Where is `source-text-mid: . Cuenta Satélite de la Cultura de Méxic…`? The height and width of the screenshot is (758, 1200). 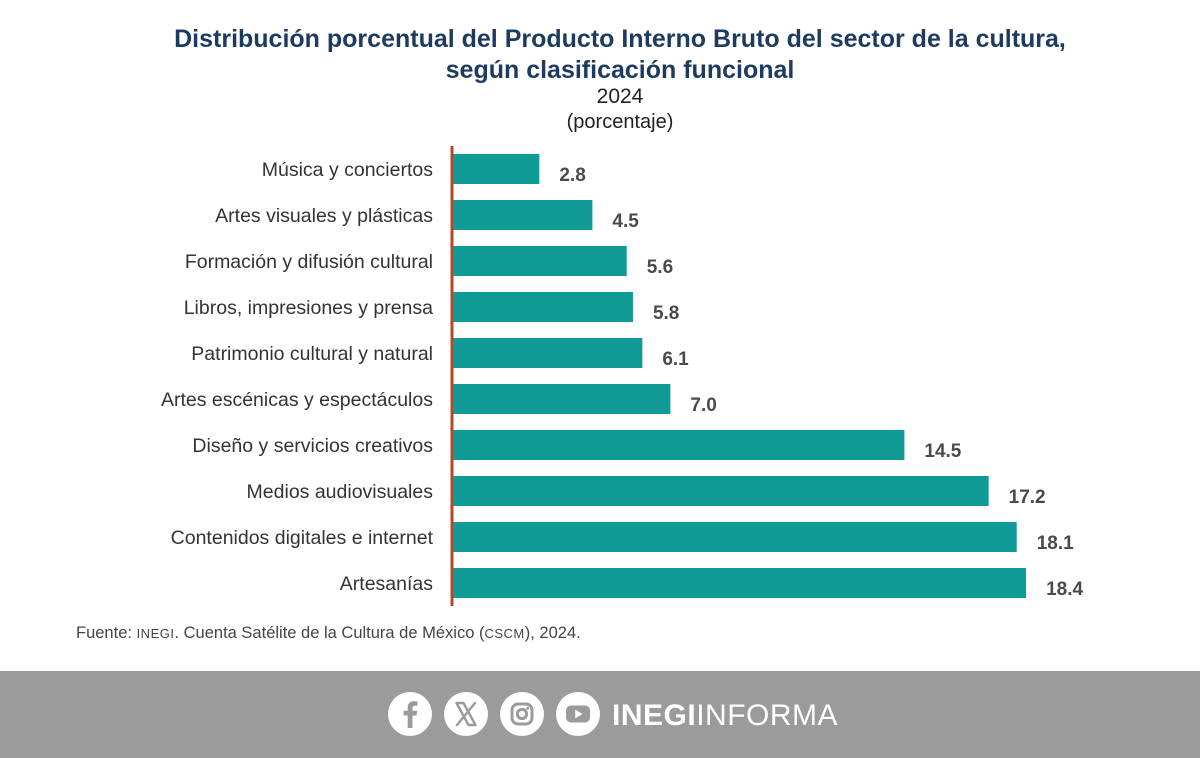 source-text-mid: . Cuenta Satélite de la Cultura de Méxic… is located at coordinates (329, 633).